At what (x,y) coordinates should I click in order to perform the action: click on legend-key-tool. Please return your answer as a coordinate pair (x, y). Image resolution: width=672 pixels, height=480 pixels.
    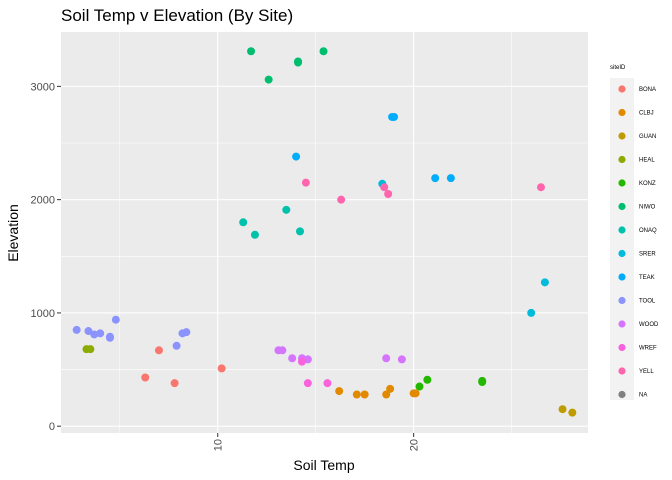
    Looking at the image, I should click on (622, 300).